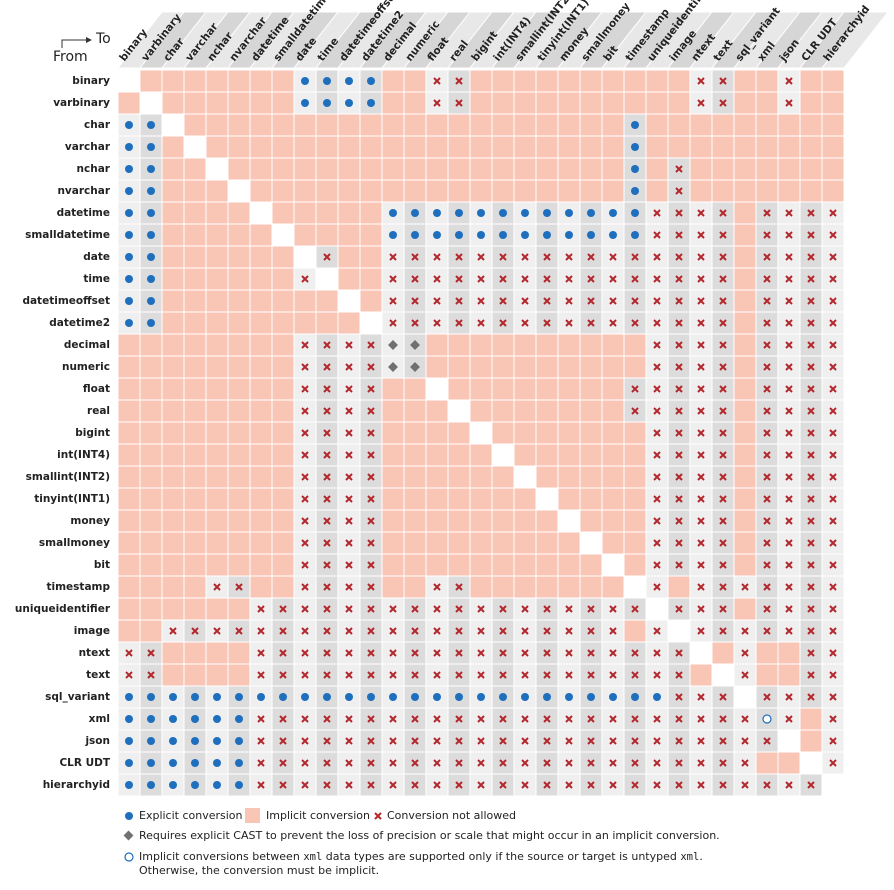  I want to click on row-label: date, so click(96, 257).